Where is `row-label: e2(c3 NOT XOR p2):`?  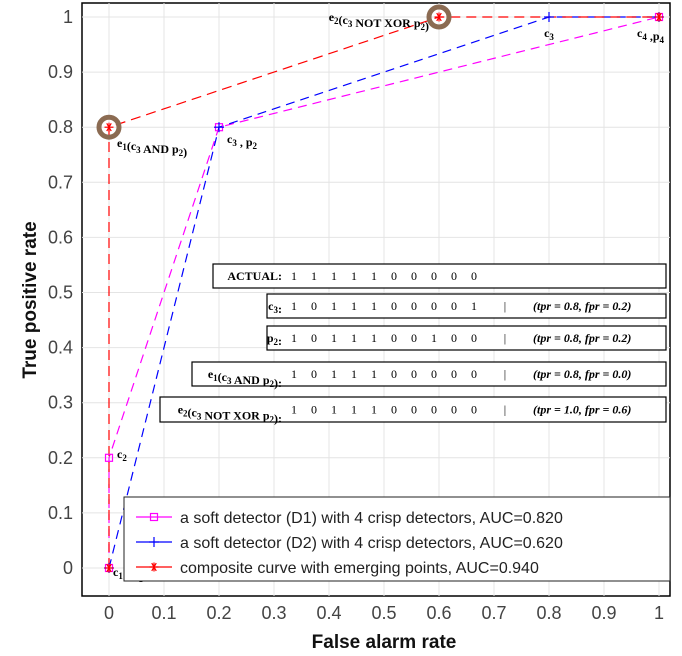
row-label: e2(c3 NOT XOR p2): is located at coordinates (230, 414).